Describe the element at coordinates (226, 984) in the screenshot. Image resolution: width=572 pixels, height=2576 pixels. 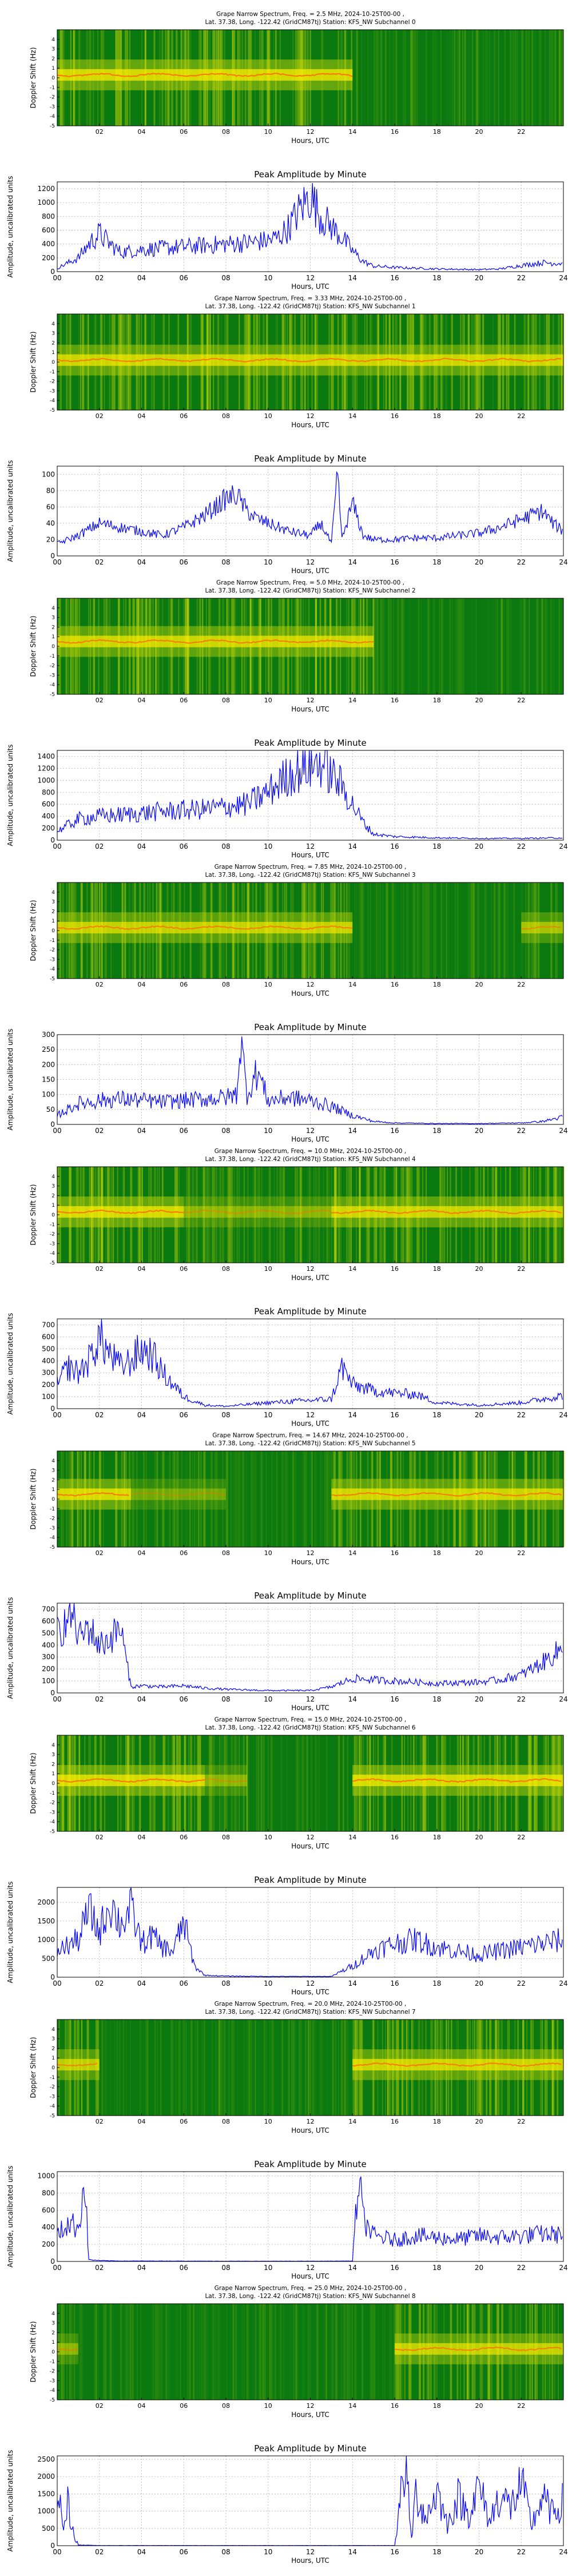
I see `x-tick-label: 08` at that location.